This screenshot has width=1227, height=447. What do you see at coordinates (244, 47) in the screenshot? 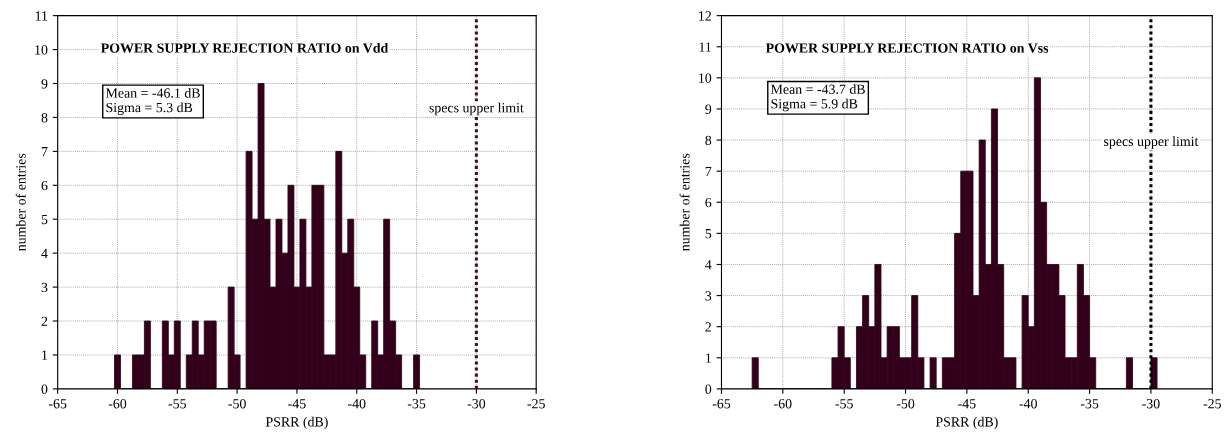
I see `text: POWER SUPPLY REJECTION RATIO on Vdd` at bounding box center [244, 47].